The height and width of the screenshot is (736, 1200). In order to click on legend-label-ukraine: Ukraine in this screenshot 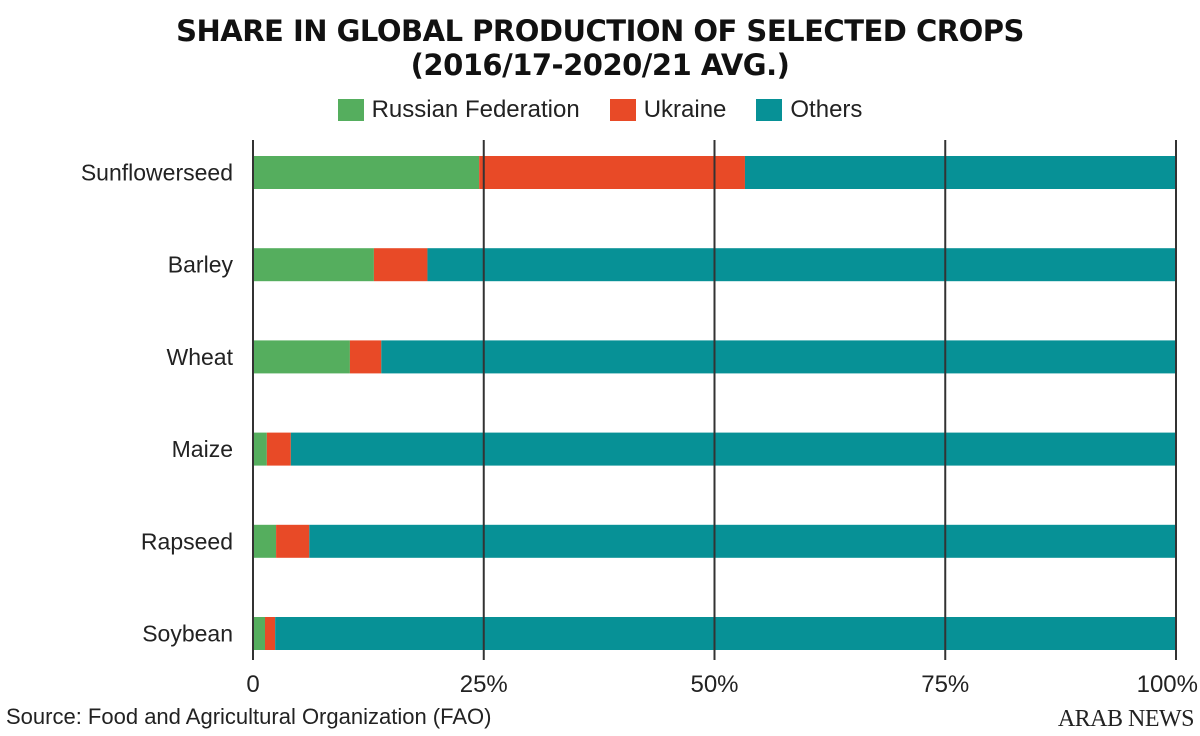, I will do `click(685, 109)`.